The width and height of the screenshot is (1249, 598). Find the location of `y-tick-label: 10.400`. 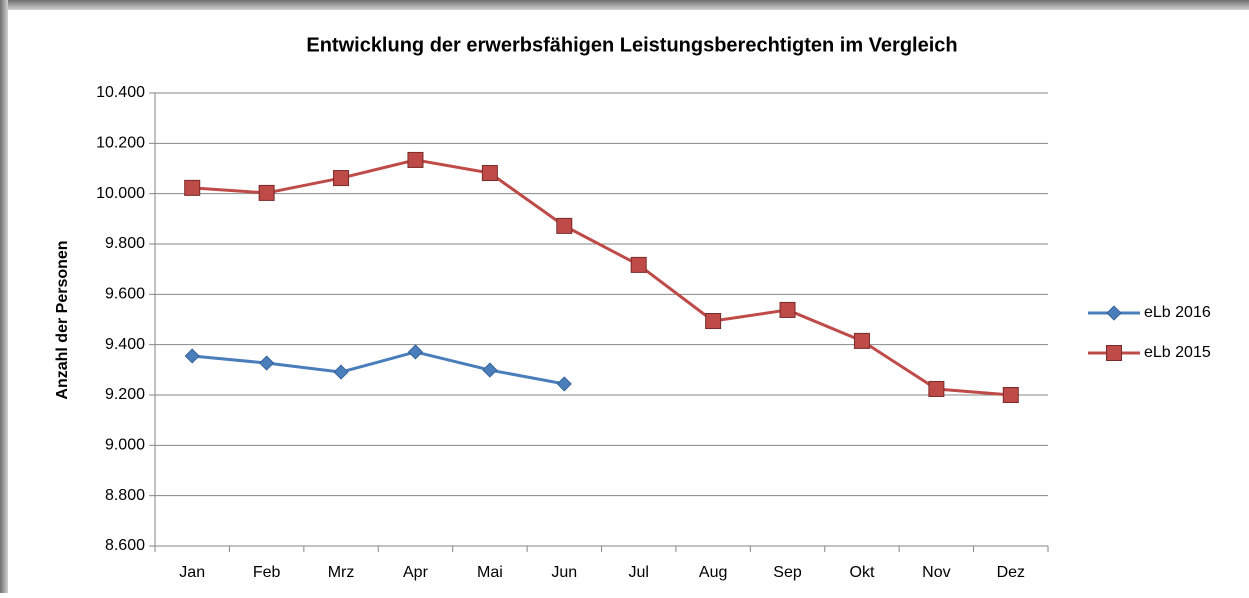

y-tick-label: 10.400 is located at coordinates (120, 92).